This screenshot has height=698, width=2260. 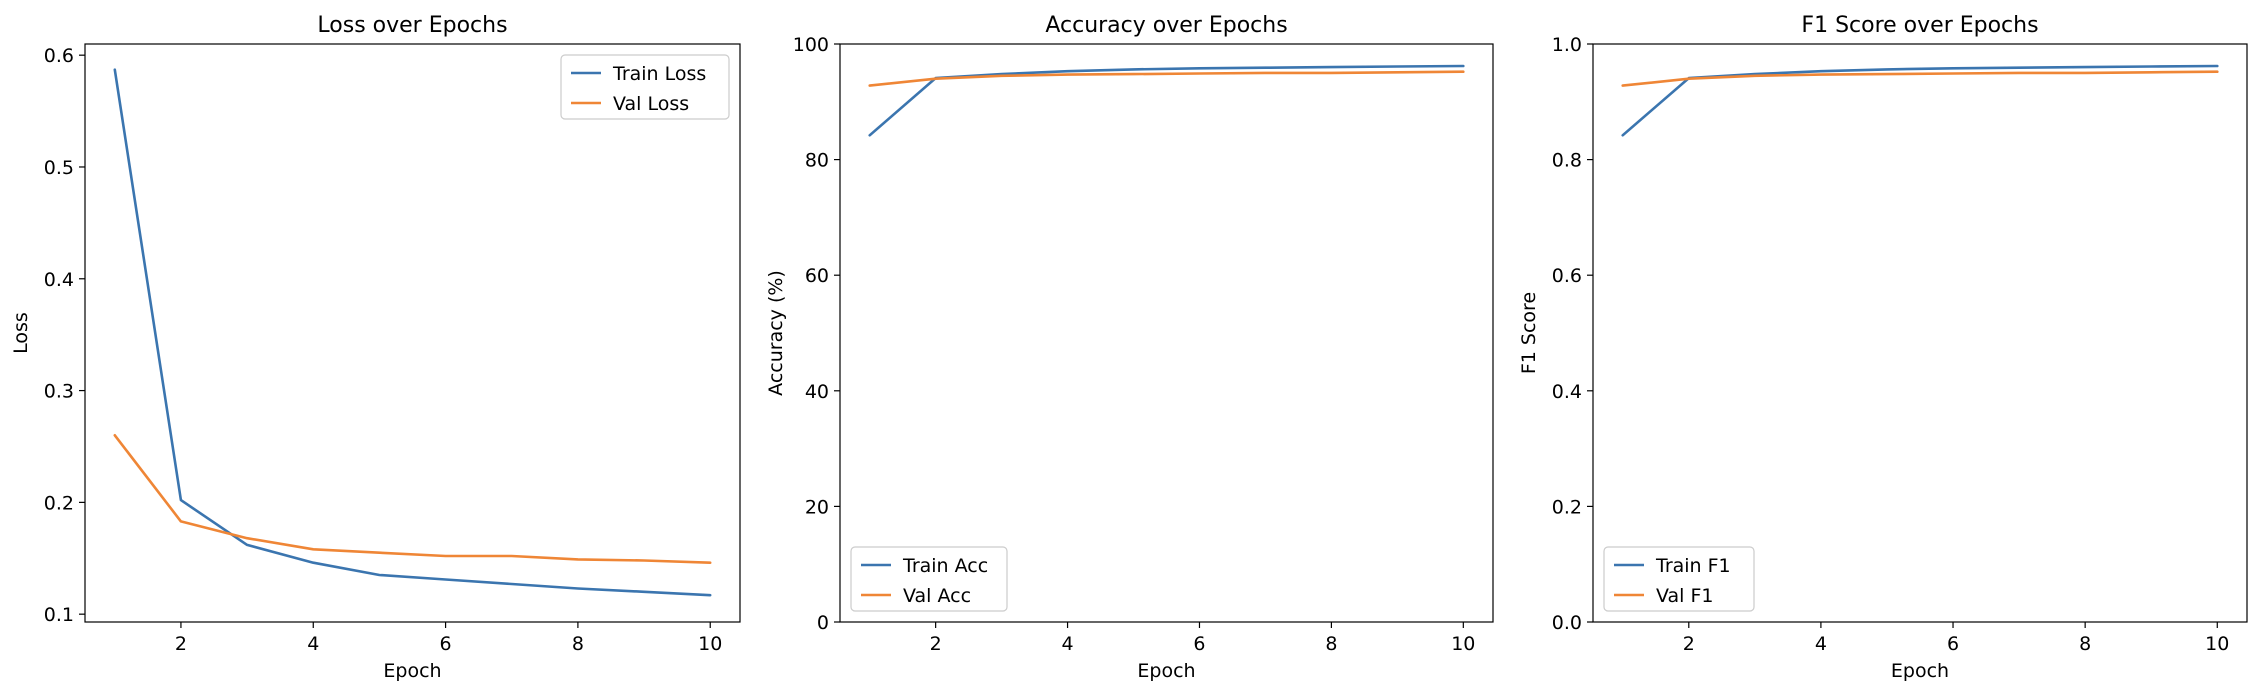 I want to click on y-tick-label: 0.5, so click(x=59, y=168).